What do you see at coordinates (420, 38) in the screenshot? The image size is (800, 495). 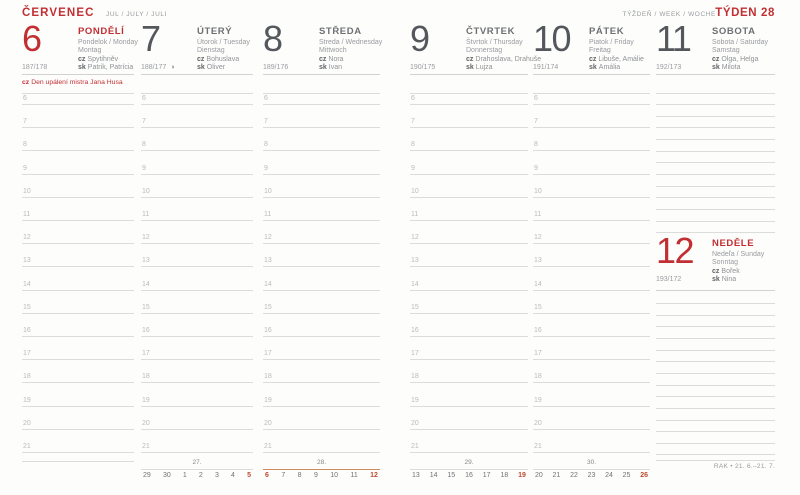 I see `day-number: 9` at bounding box center [420, 38].